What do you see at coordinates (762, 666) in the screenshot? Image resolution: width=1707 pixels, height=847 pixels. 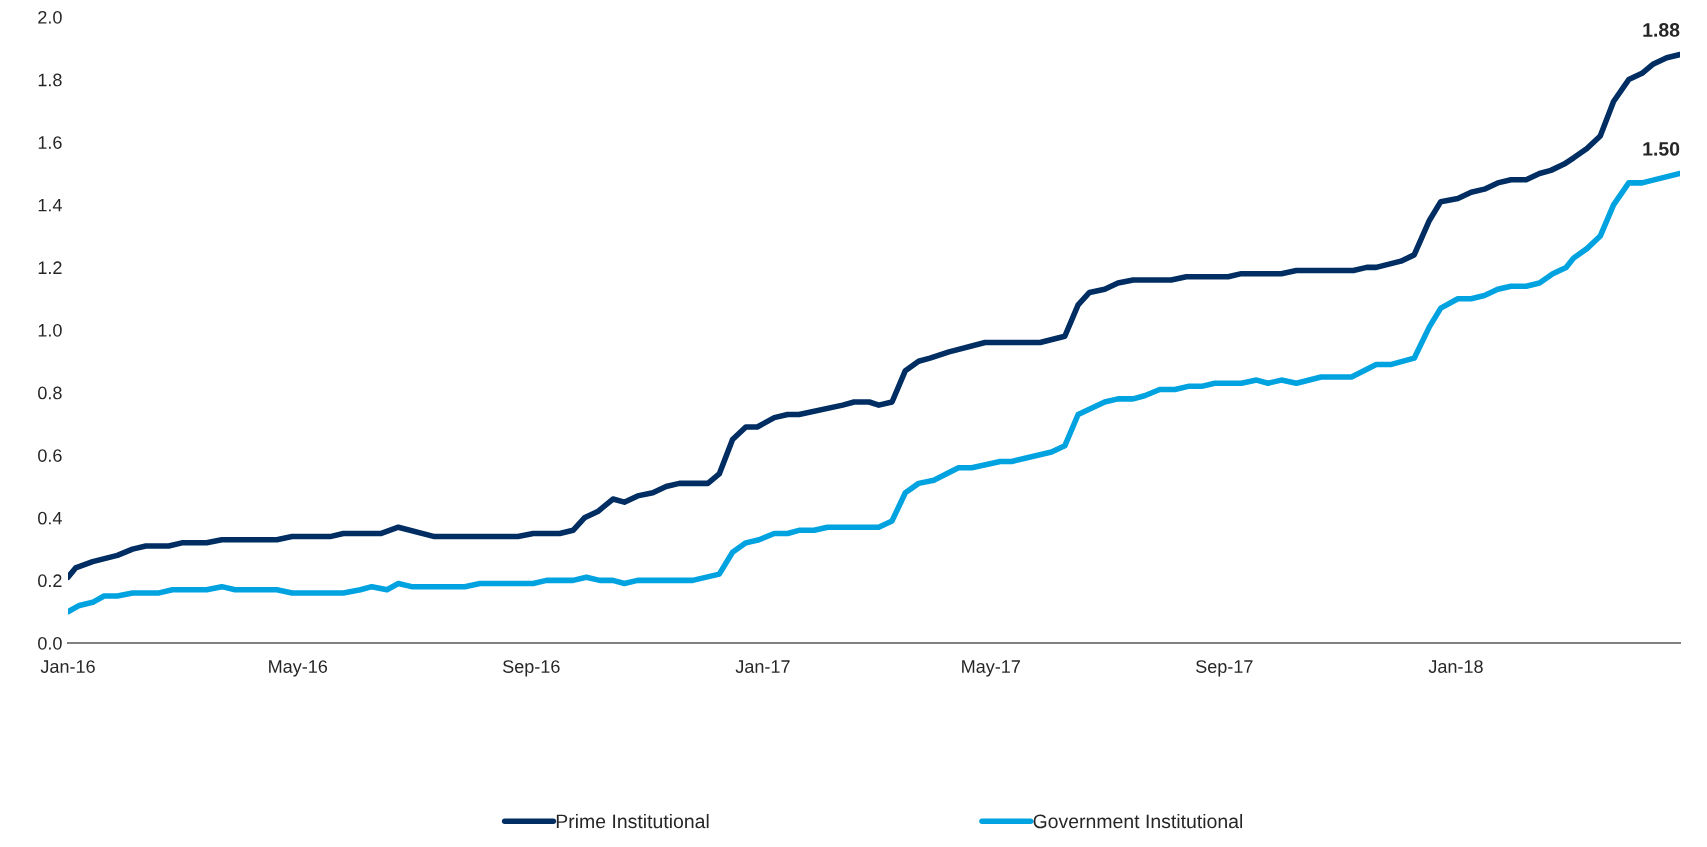 I see `x-tick-label: Jan-17` at bounding box center [762, 666].